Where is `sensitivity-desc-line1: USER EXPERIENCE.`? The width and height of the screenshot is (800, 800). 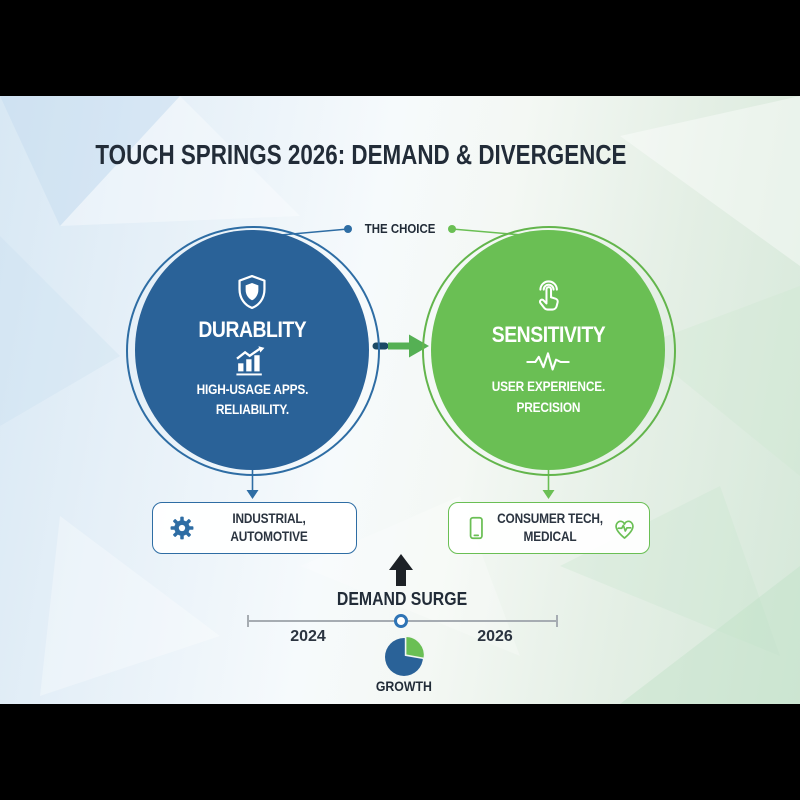 sensitivity-desc-line1: USER EXPERIENCE. is located at coordinates (548, 387).